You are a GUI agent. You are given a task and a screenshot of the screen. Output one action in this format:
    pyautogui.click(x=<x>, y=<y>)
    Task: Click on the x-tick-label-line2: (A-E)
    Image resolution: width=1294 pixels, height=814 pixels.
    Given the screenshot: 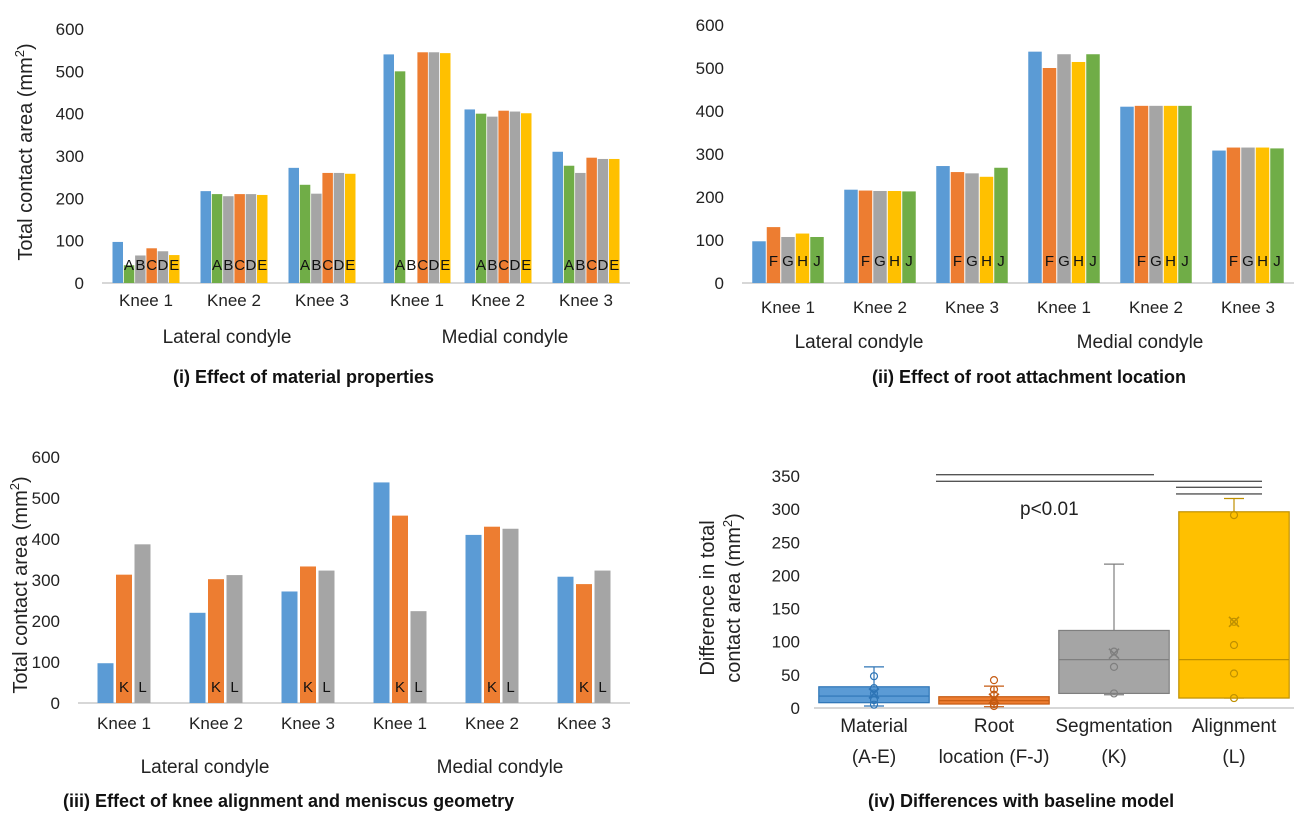 What is the action you would take?
    pyautogui.click(x=874, y=757)
    